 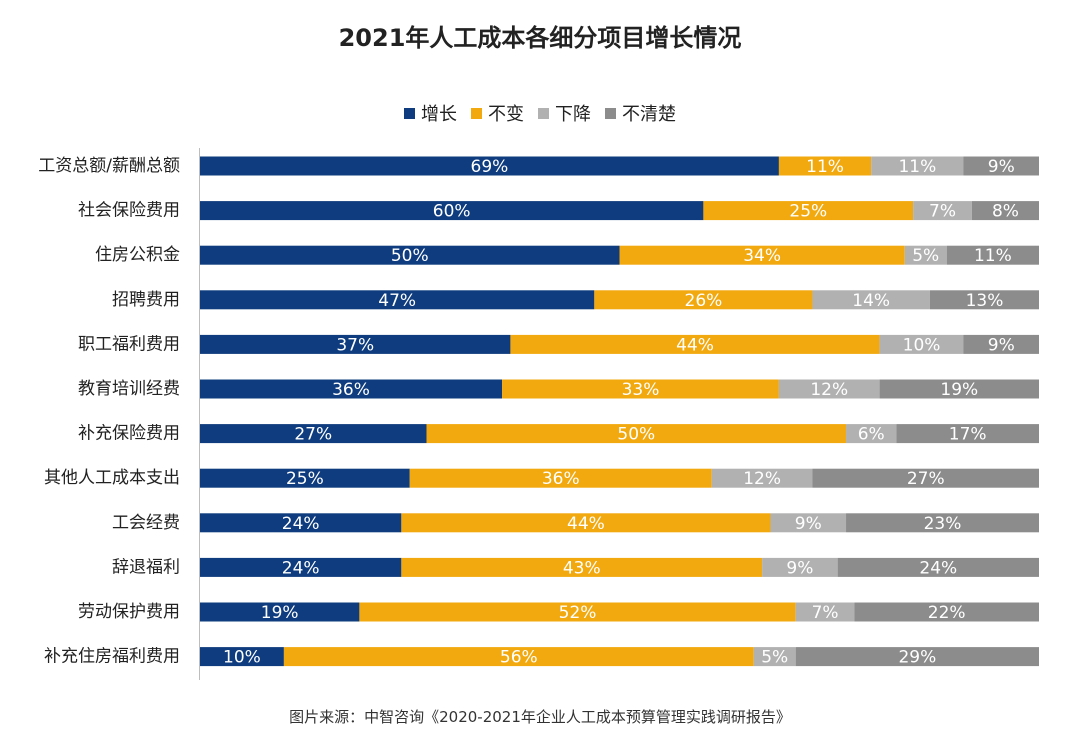 What do you see at coordinates (938, 568) in the screenshot?
I see `data-label-unclear: 24%` at bounding box center [938, 568].